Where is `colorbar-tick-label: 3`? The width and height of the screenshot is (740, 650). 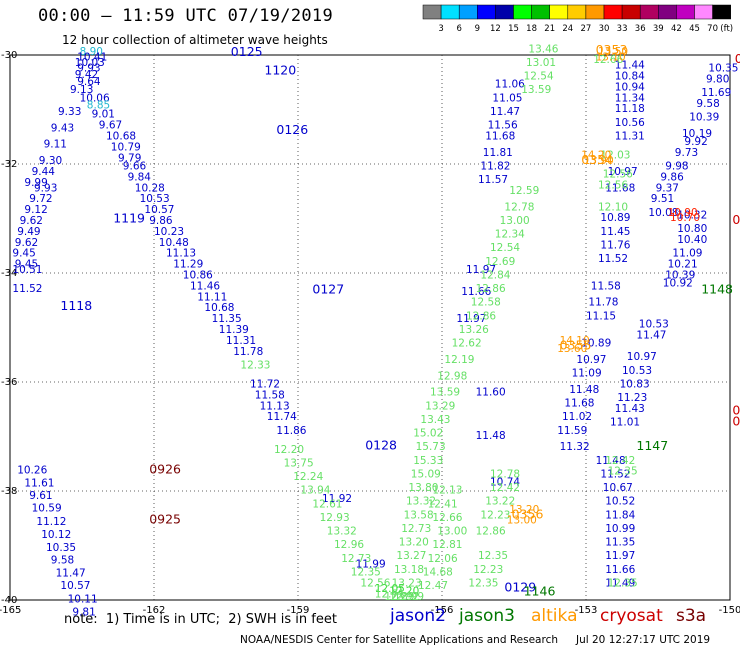
colorbar-tick-label: 3 is located at coordinates (440, 29).